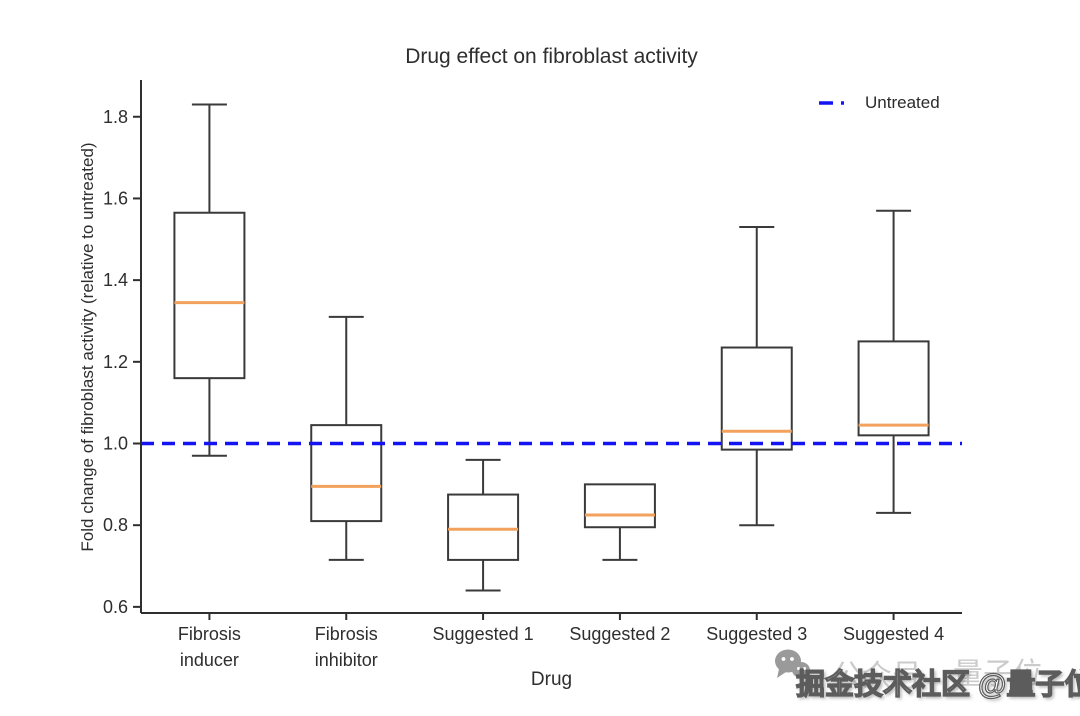  What do you see at coordinates (346, 660) in the screenshot?
I see `x-tick-label: inhibitor` at bounding box center [346, 660].